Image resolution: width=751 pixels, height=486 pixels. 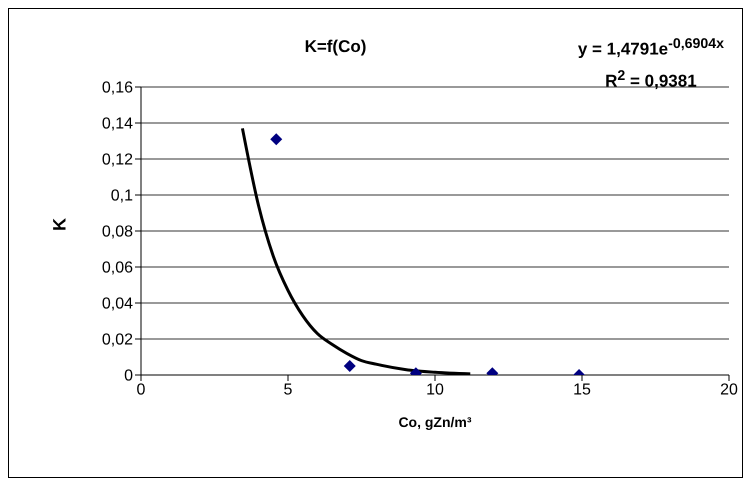 I want to click on y-tick-label: 0,04, so click(x=118, y=304).